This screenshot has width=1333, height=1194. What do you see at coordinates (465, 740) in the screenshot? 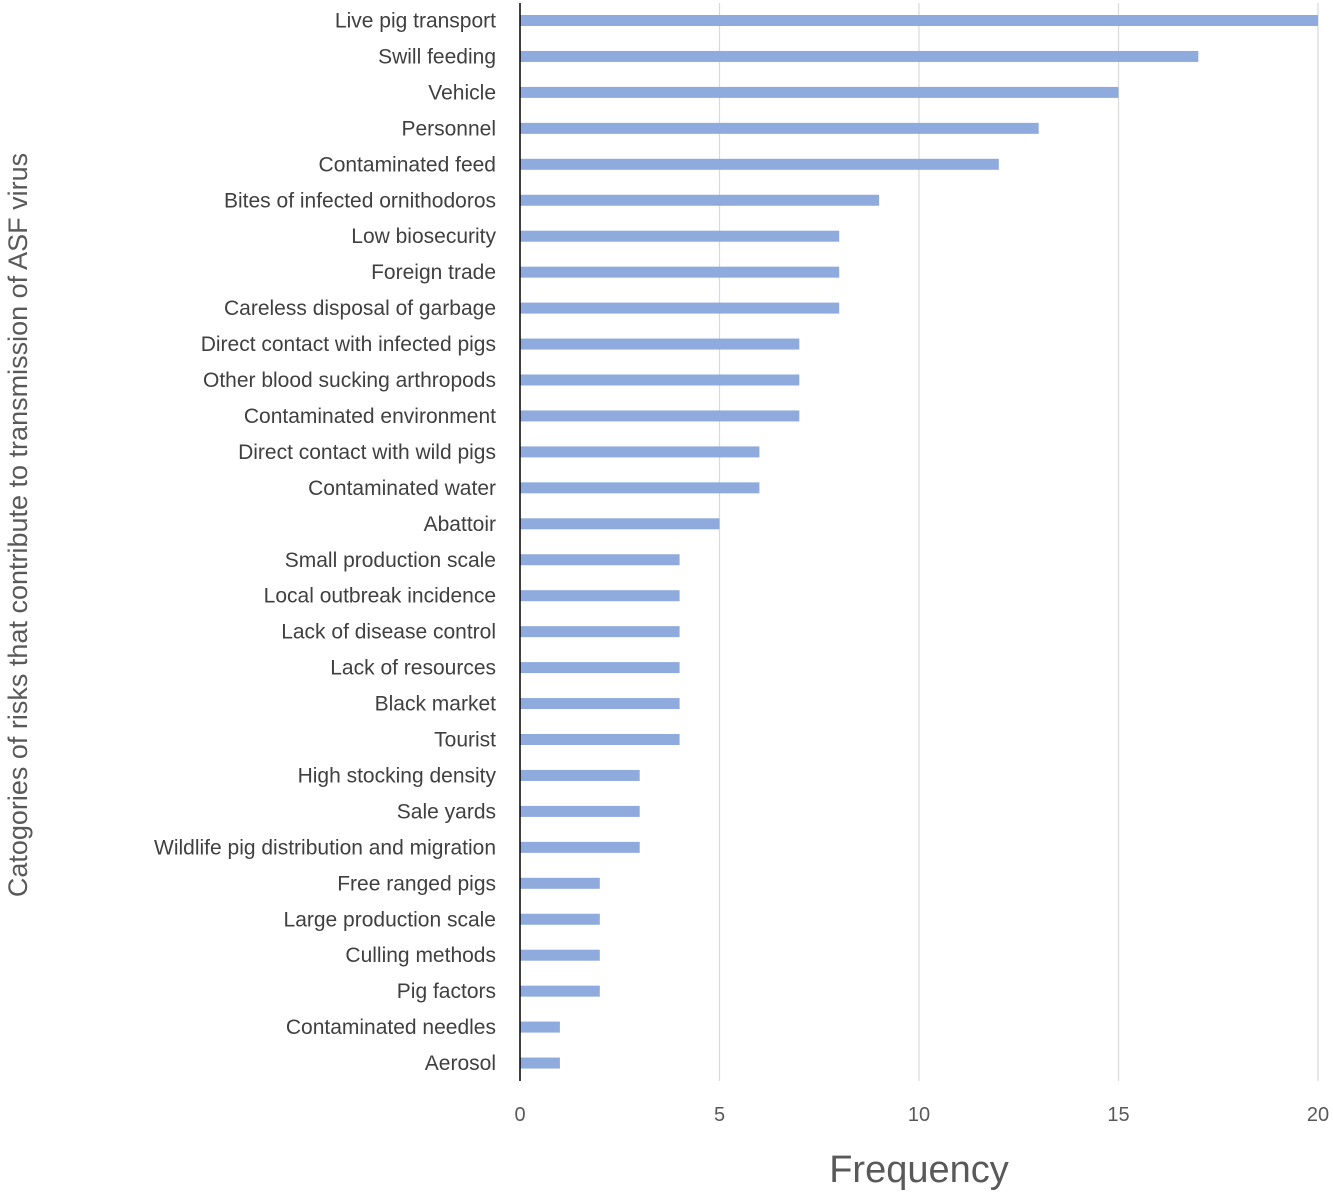
I see `category-label: Tourist` at bounding box center [465, 740].